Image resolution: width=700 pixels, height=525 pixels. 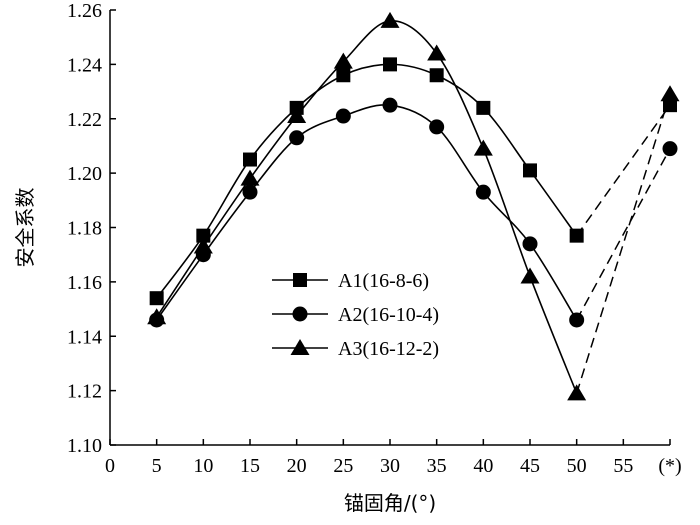 I want to click on y-tick-label: 1.14, so click(x=84, y=337).